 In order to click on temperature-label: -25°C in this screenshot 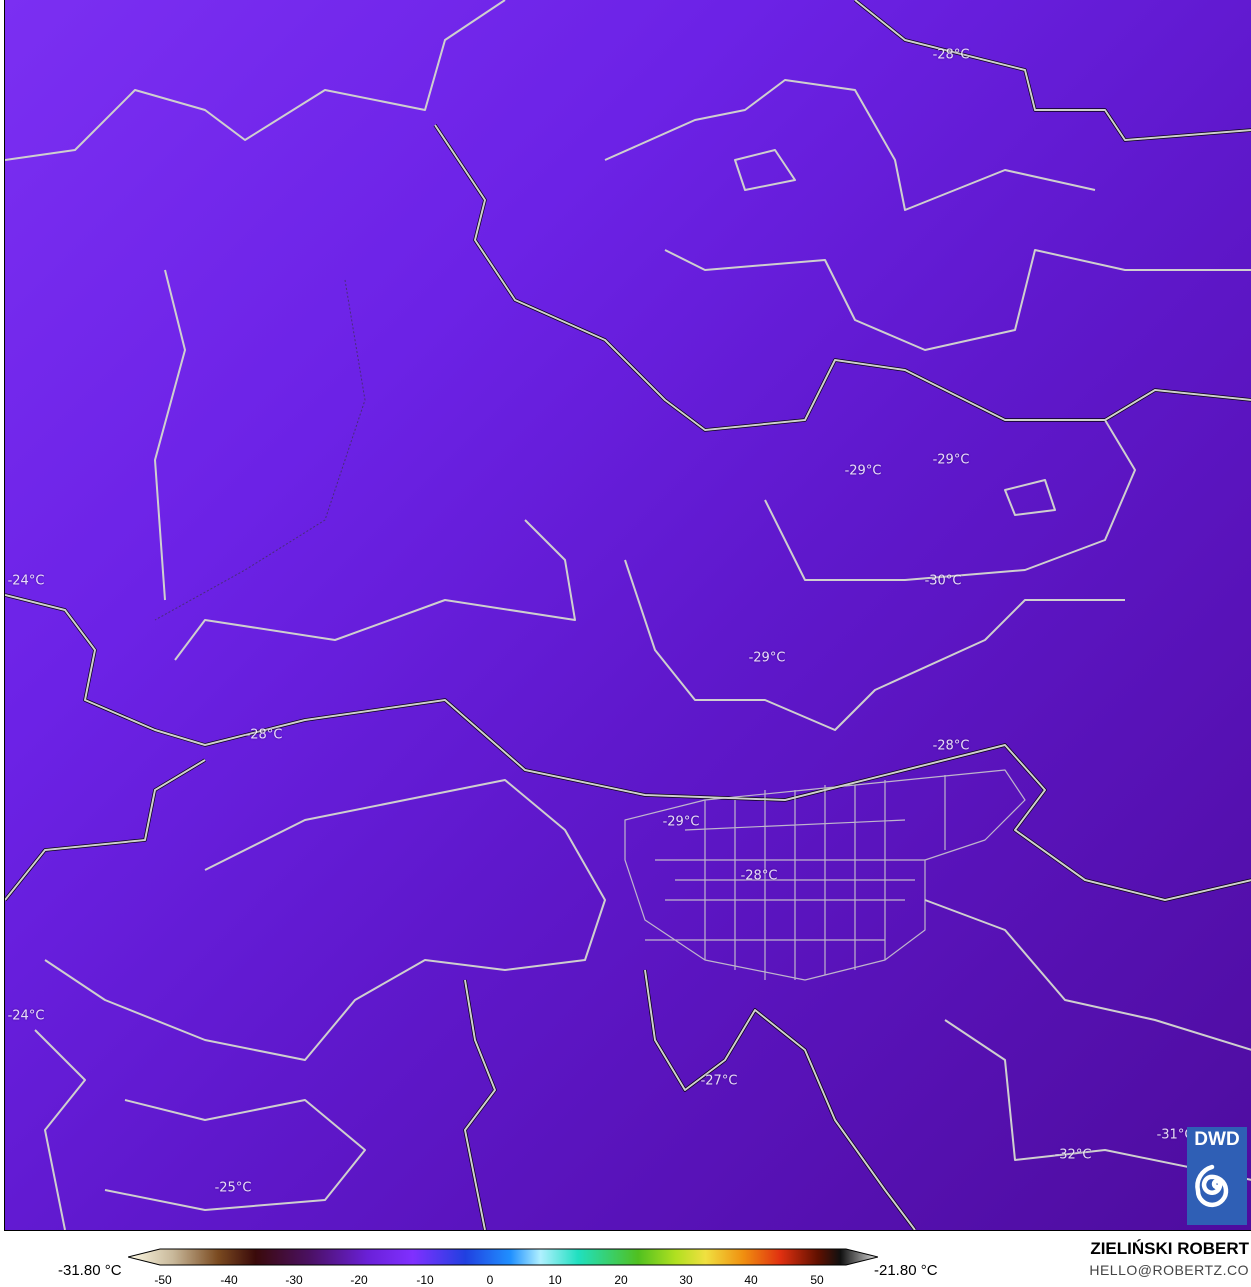, I will do `click(233, 1188)`.